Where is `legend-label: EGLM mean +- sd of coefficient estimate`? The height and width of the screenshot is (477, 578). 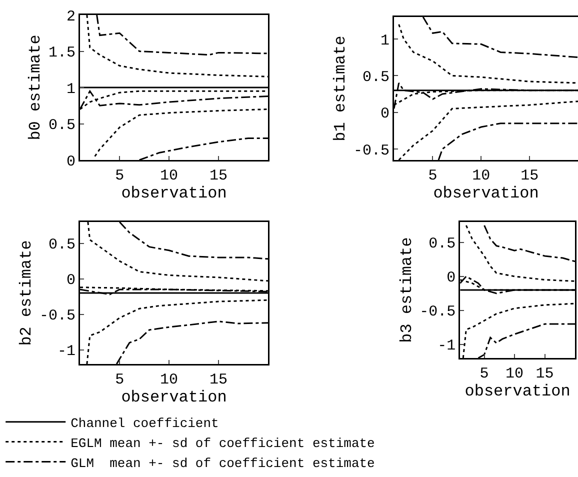
legend-label: EGLM mean +- sd of coefficient estimate is located at coordinates (222, 443).